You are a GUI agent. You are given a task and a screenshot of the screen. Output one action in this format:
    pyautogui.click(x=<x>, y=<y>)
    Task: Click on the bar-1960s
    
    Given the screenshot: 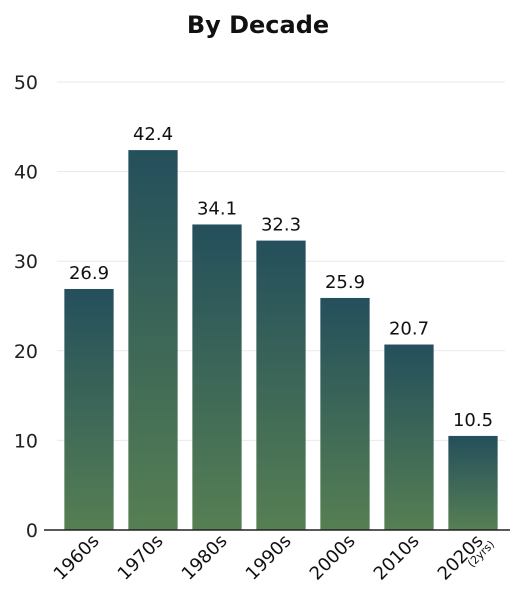 What is the action you would take?
    pyautogui.click(x=89, y=409)
    